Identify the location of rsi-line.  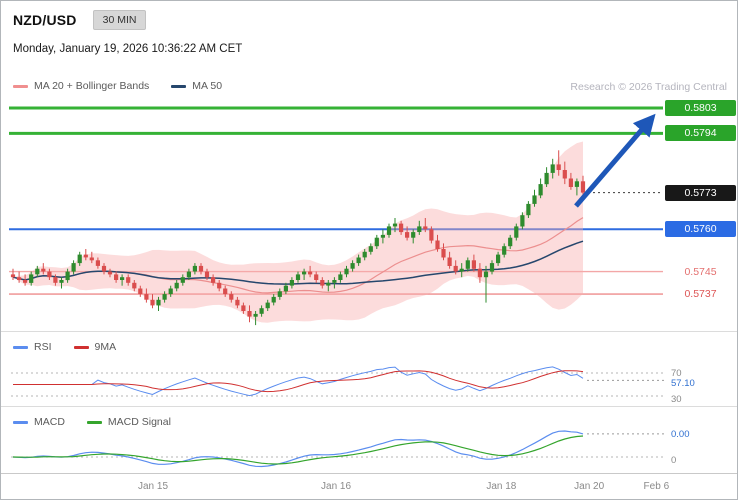
(298, 381).